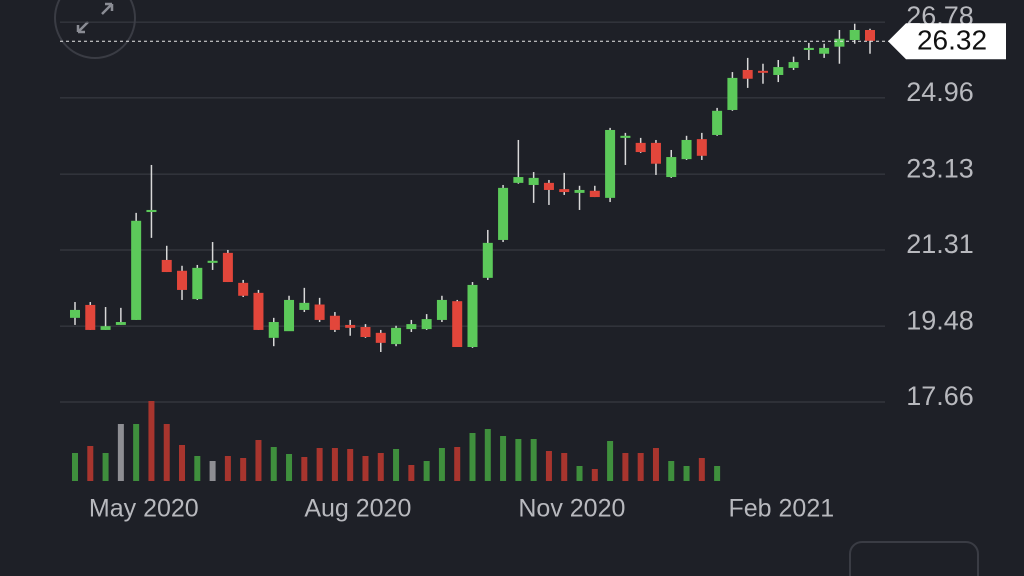 This screenshot has height=576, width=1024. I want to click on y-tick-label: 23.13, so click(940, 168).